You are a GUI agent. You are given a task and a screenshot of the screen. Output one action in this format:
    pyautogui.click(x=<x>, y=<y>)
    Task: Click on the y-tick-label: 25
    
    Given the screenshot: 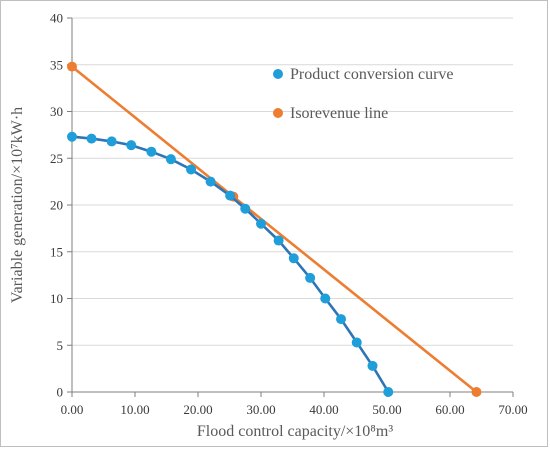 What is the action you would take?
    pyautogui.click(x=56, y=158)
    